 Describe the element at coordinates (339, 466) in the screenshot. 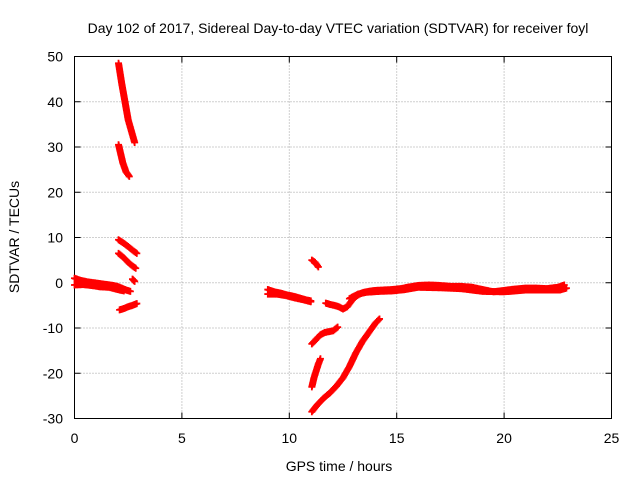

I see `x-axis-label: GPS time / hours` at that location.